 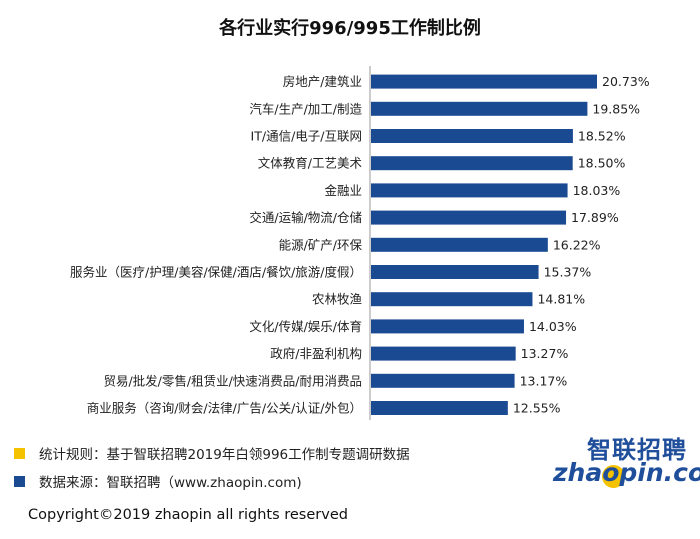 I want to click on value-label-0: 20.73%, so click(x=626, y=81).